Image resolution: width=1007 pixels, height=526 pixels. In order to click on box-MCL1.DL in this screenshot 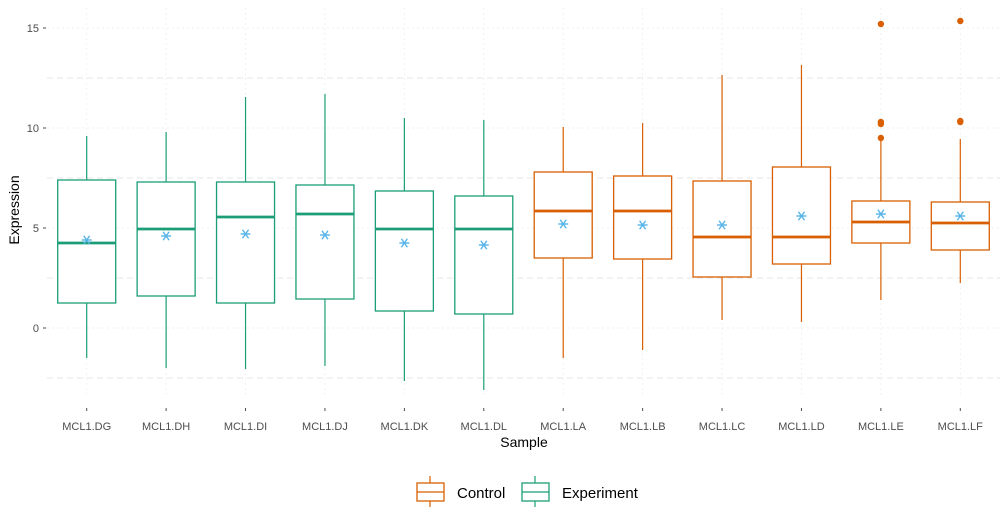, I will do `click(484, 255)`.